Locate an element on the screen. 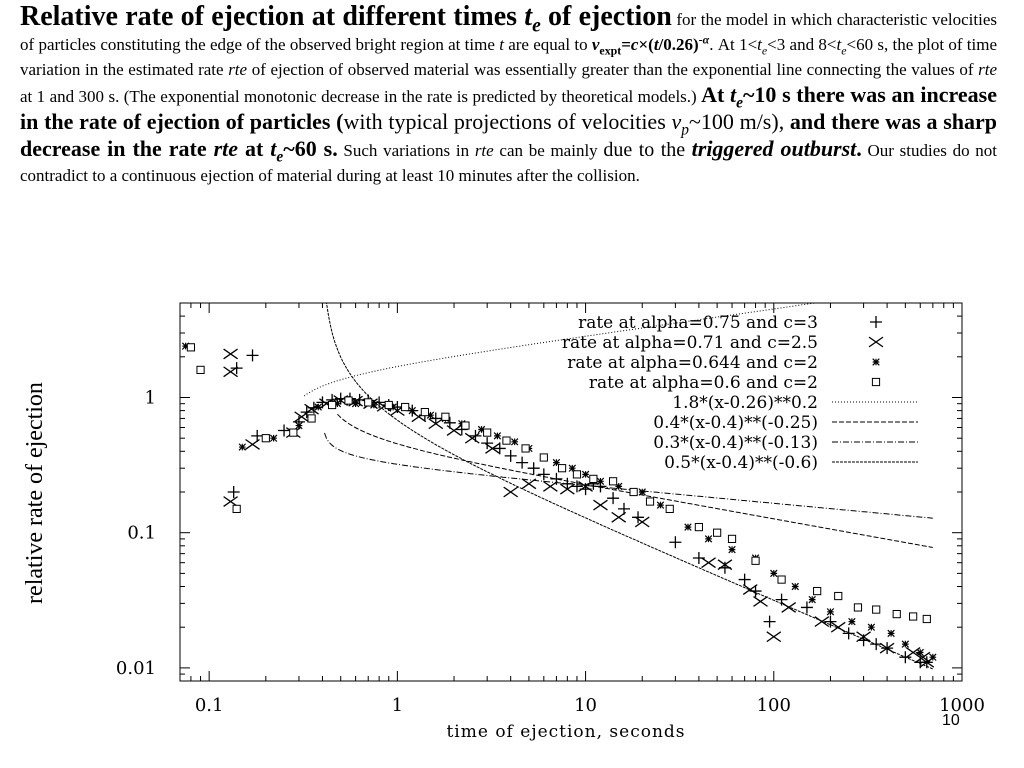  legend-label: rate at alpha=0.6 and c=2 is located at coordinates (703, 383).